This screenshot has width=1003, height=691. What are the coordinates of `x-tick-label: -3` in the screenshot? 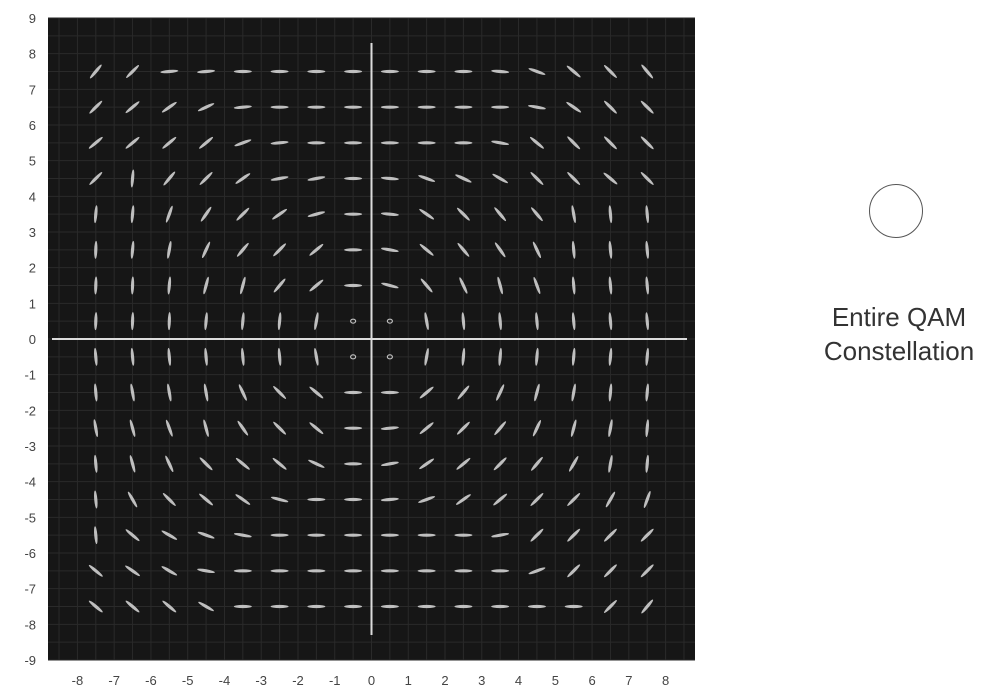 It's located at (261, 680).